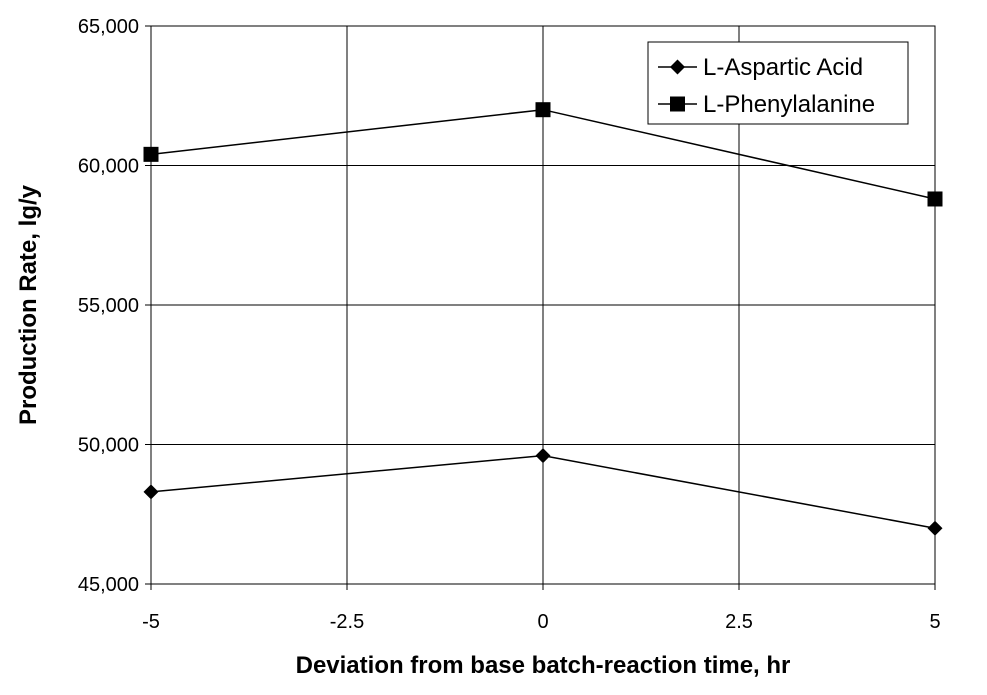 Image resolution: width=987 pixels, height=695 pixels. Describe the element at coordinates (28, 304) in the screenshot. I see `y-axis-title: Production Rate, lg/y` at that location.